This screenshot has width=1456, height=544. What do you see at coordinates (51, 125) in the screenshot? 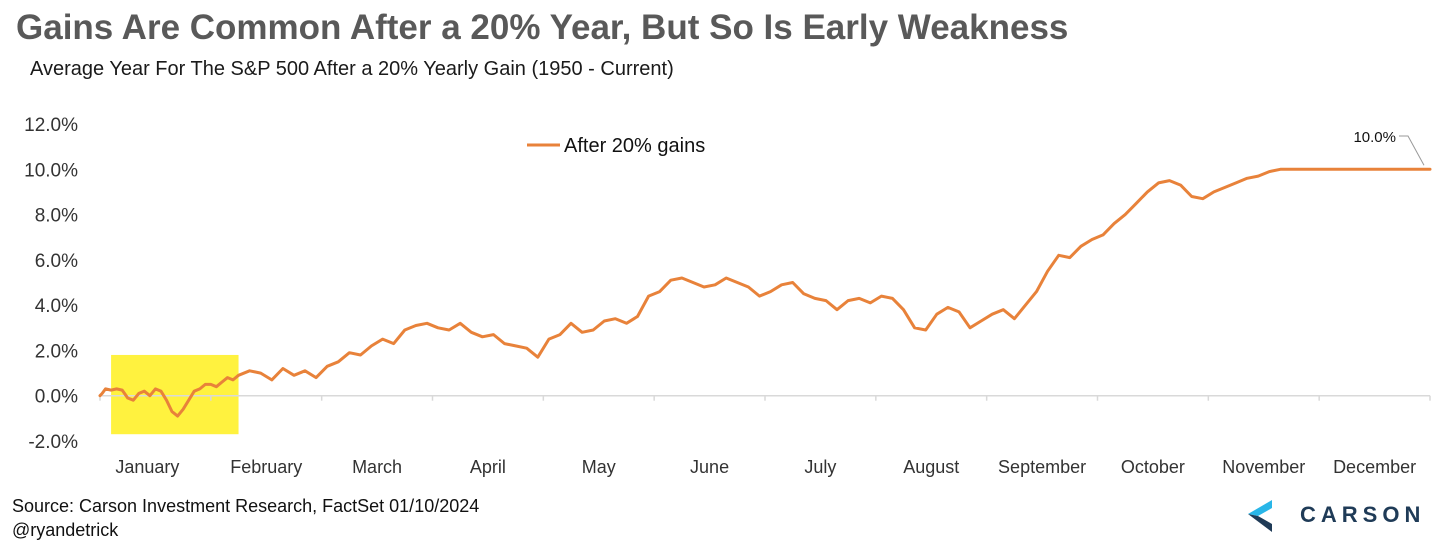
I see `y-tick-label: 12.0%` at bounding box center [51, 125].